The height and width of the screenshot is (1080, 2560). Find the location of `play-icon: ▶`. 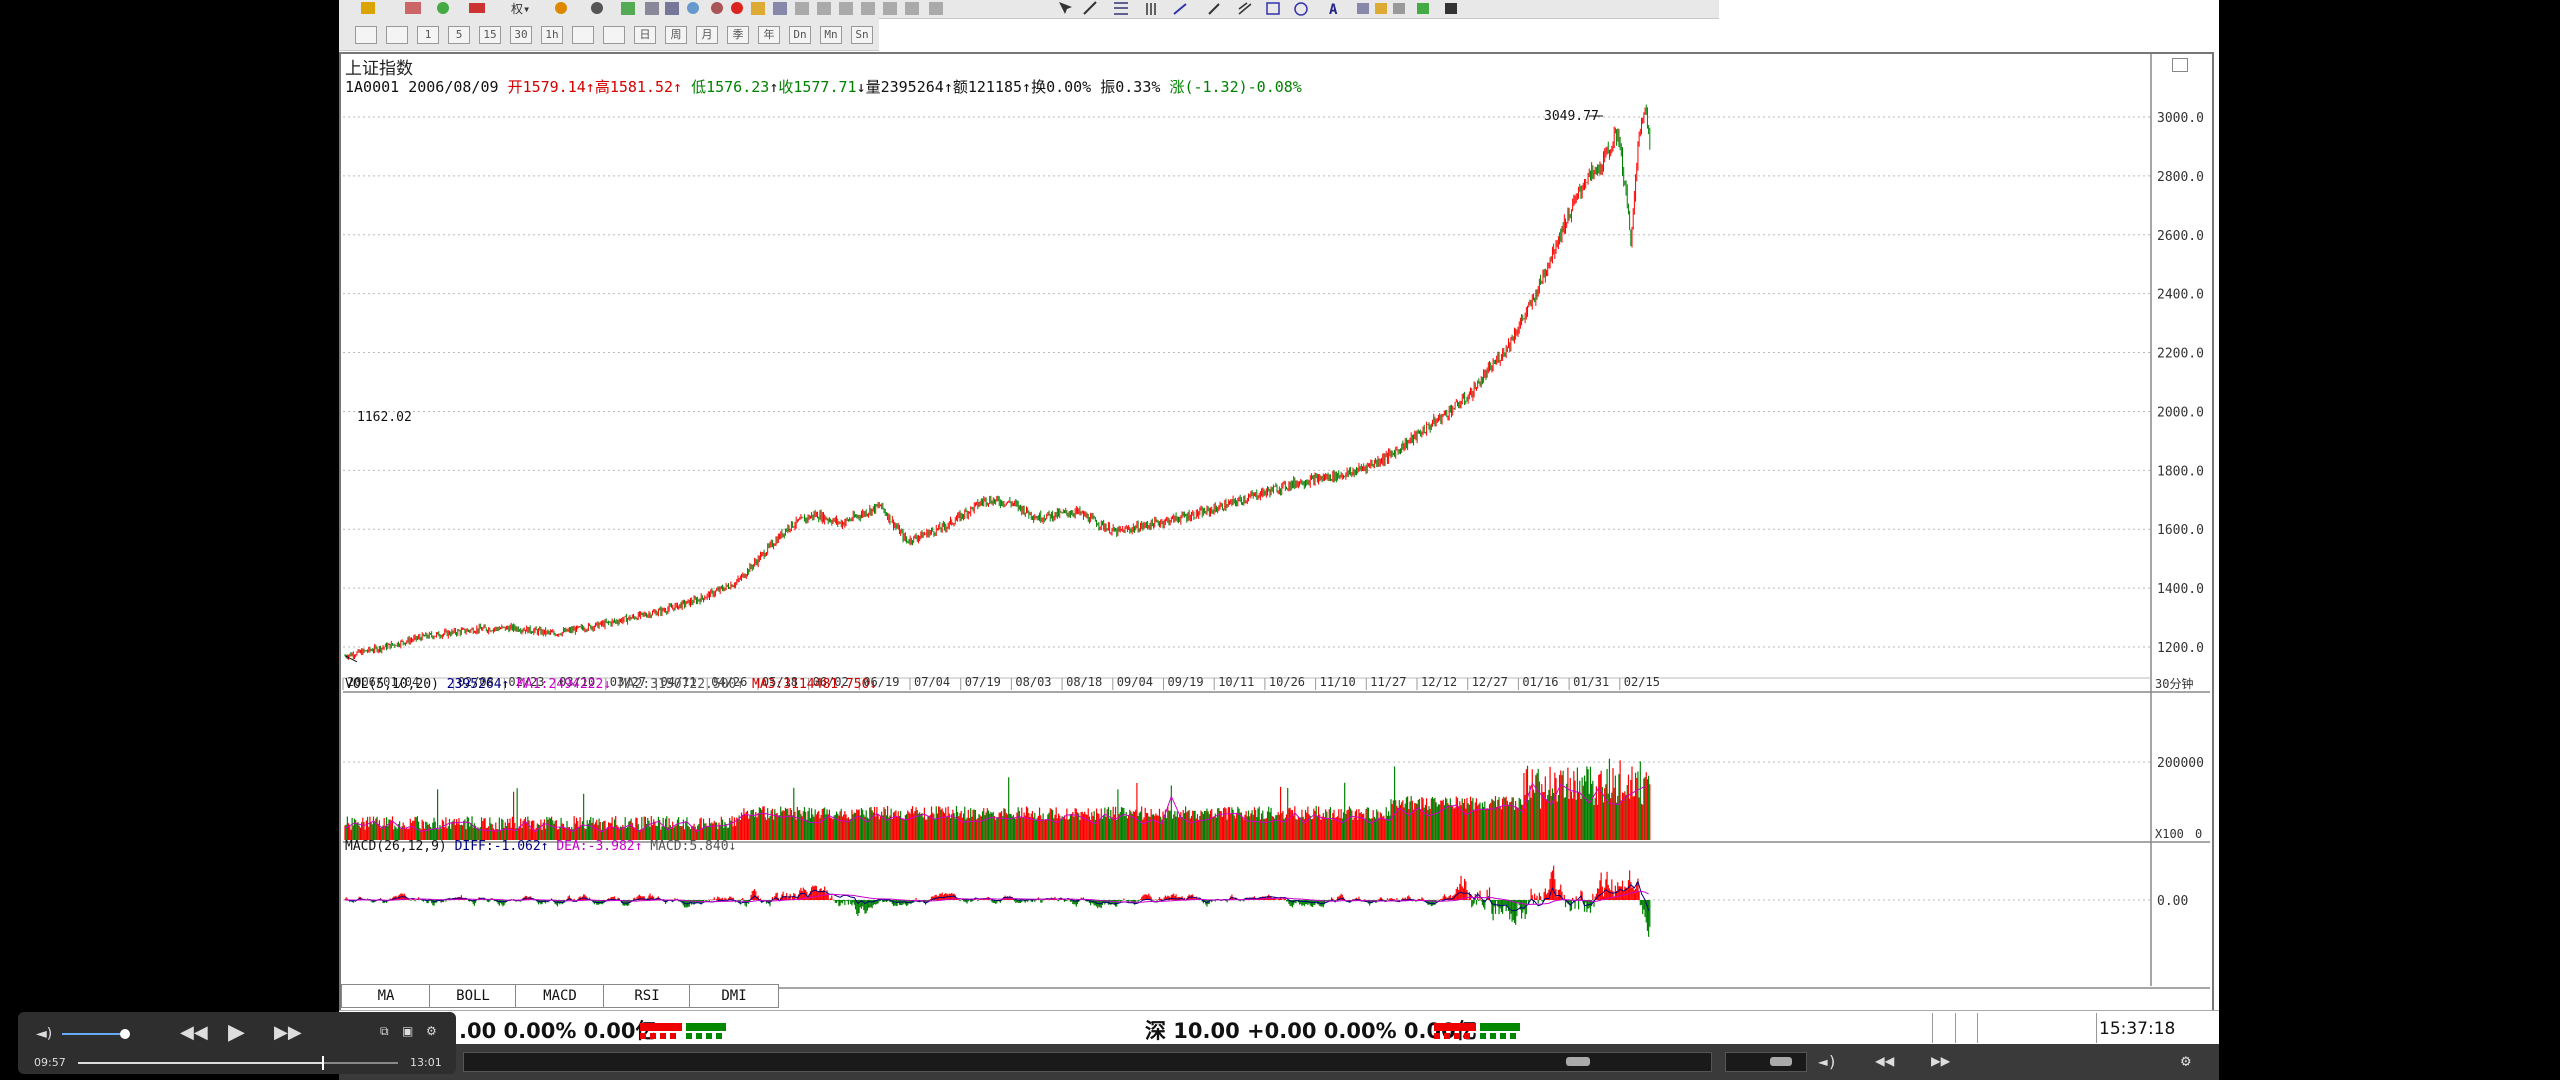

play-icon: ▶ is located at coordinates (236, 1032).